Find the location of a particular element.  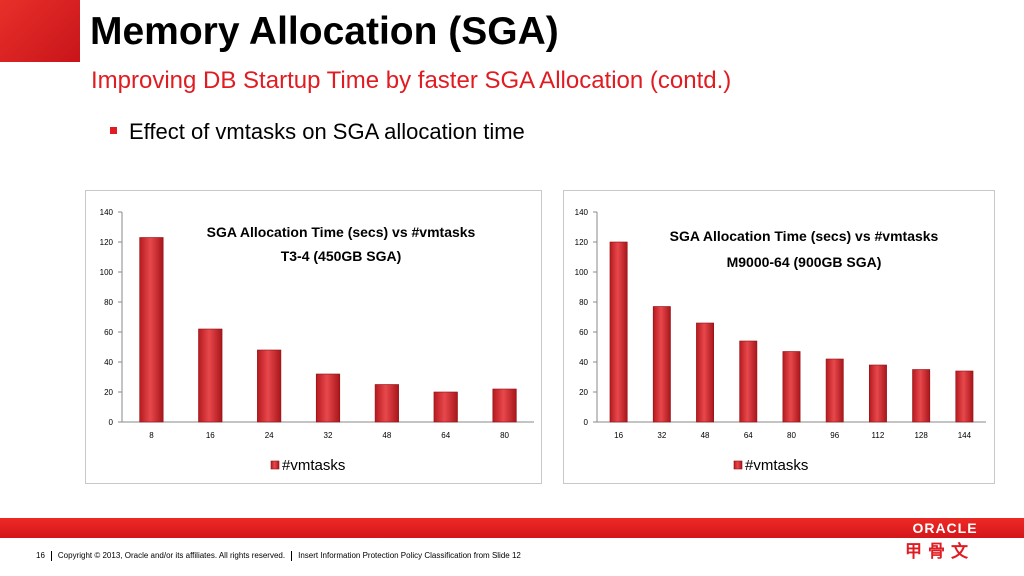

bullet-square-icon is located at coordinates (113, 130).